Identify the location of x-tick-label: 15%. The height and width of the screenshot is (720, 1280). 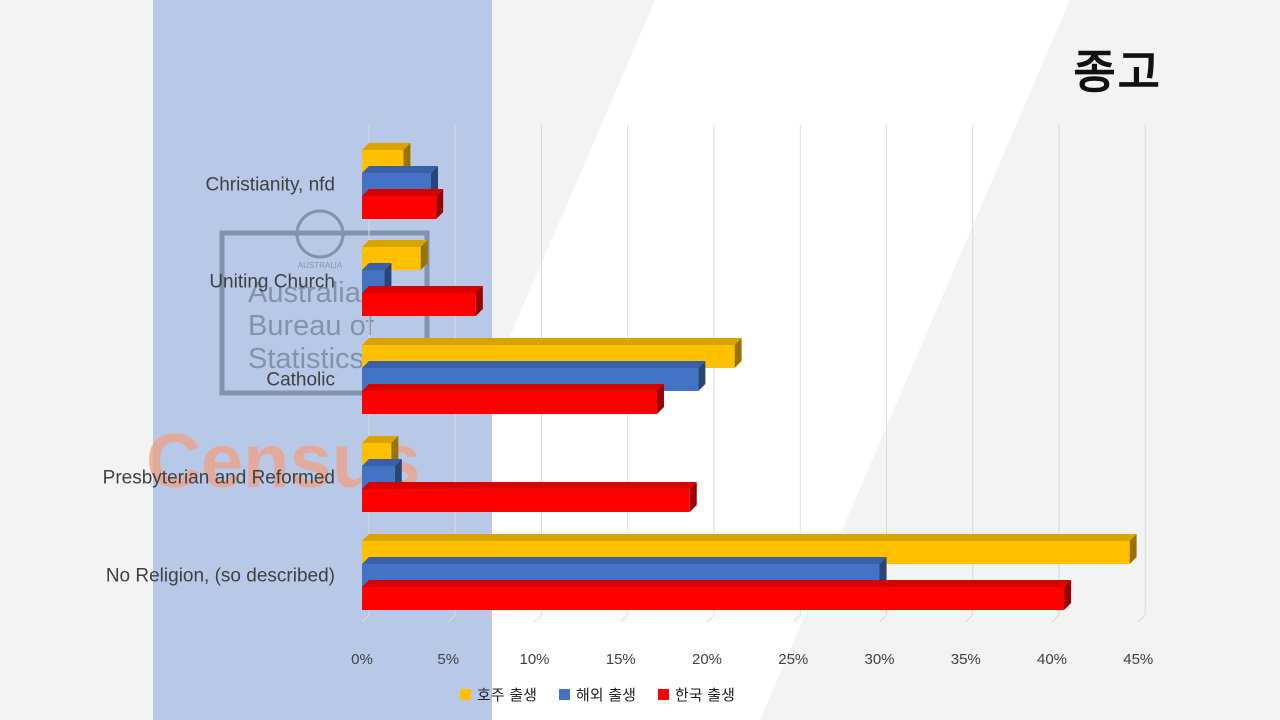
(621, 659).